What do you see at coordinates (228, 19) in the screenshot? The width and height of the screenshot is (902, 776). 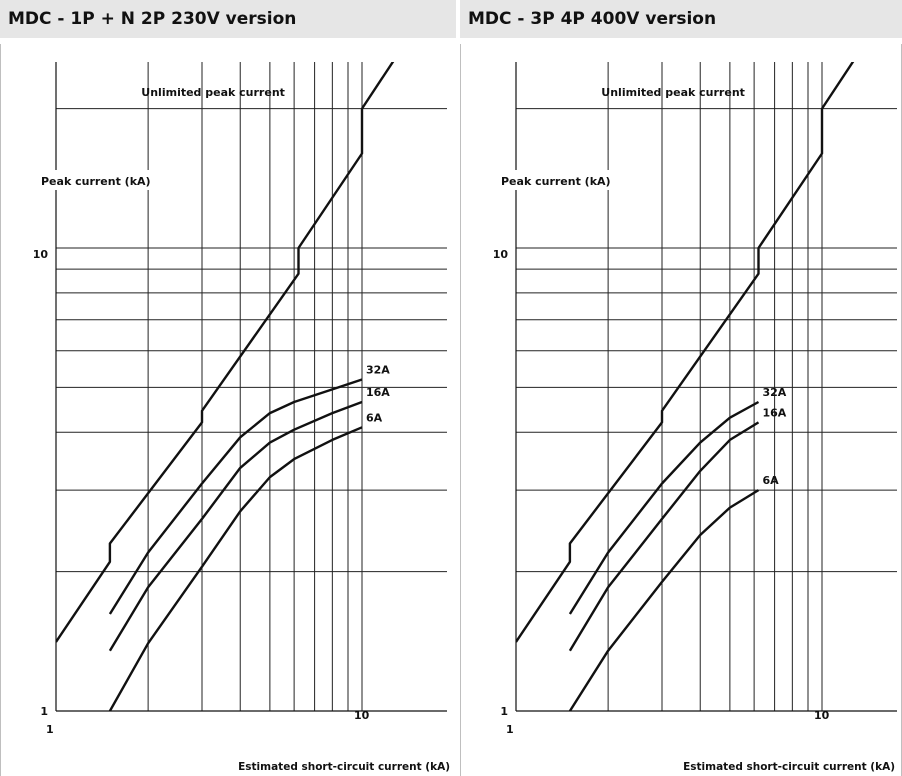 I see `chart-title-1p-2p: MDC - 1P + N 2P 230V version` at bounding box center [228, 19].